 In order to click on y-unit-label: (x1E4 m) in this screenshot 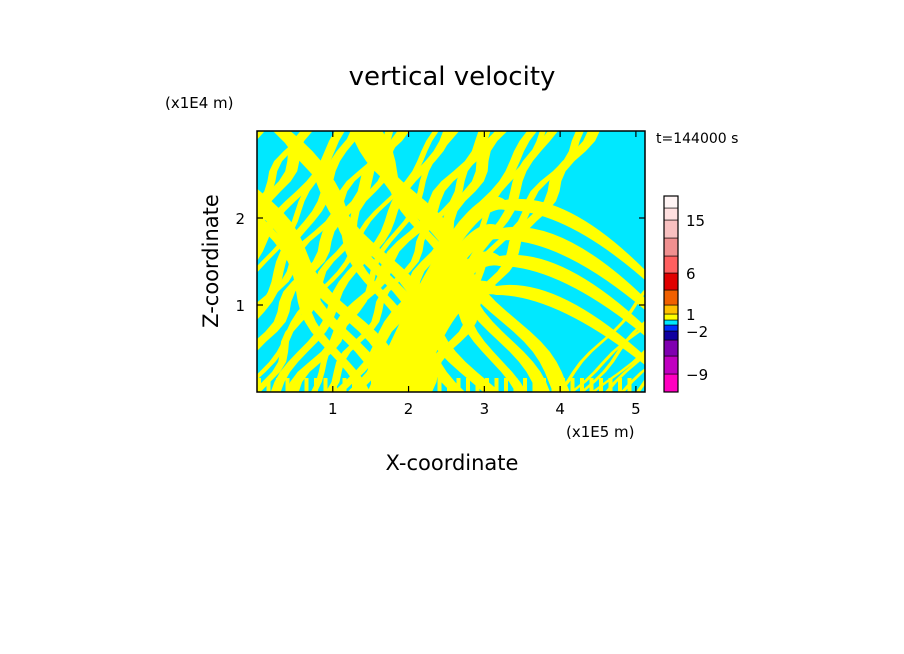, I will do `click(199, 103)`.